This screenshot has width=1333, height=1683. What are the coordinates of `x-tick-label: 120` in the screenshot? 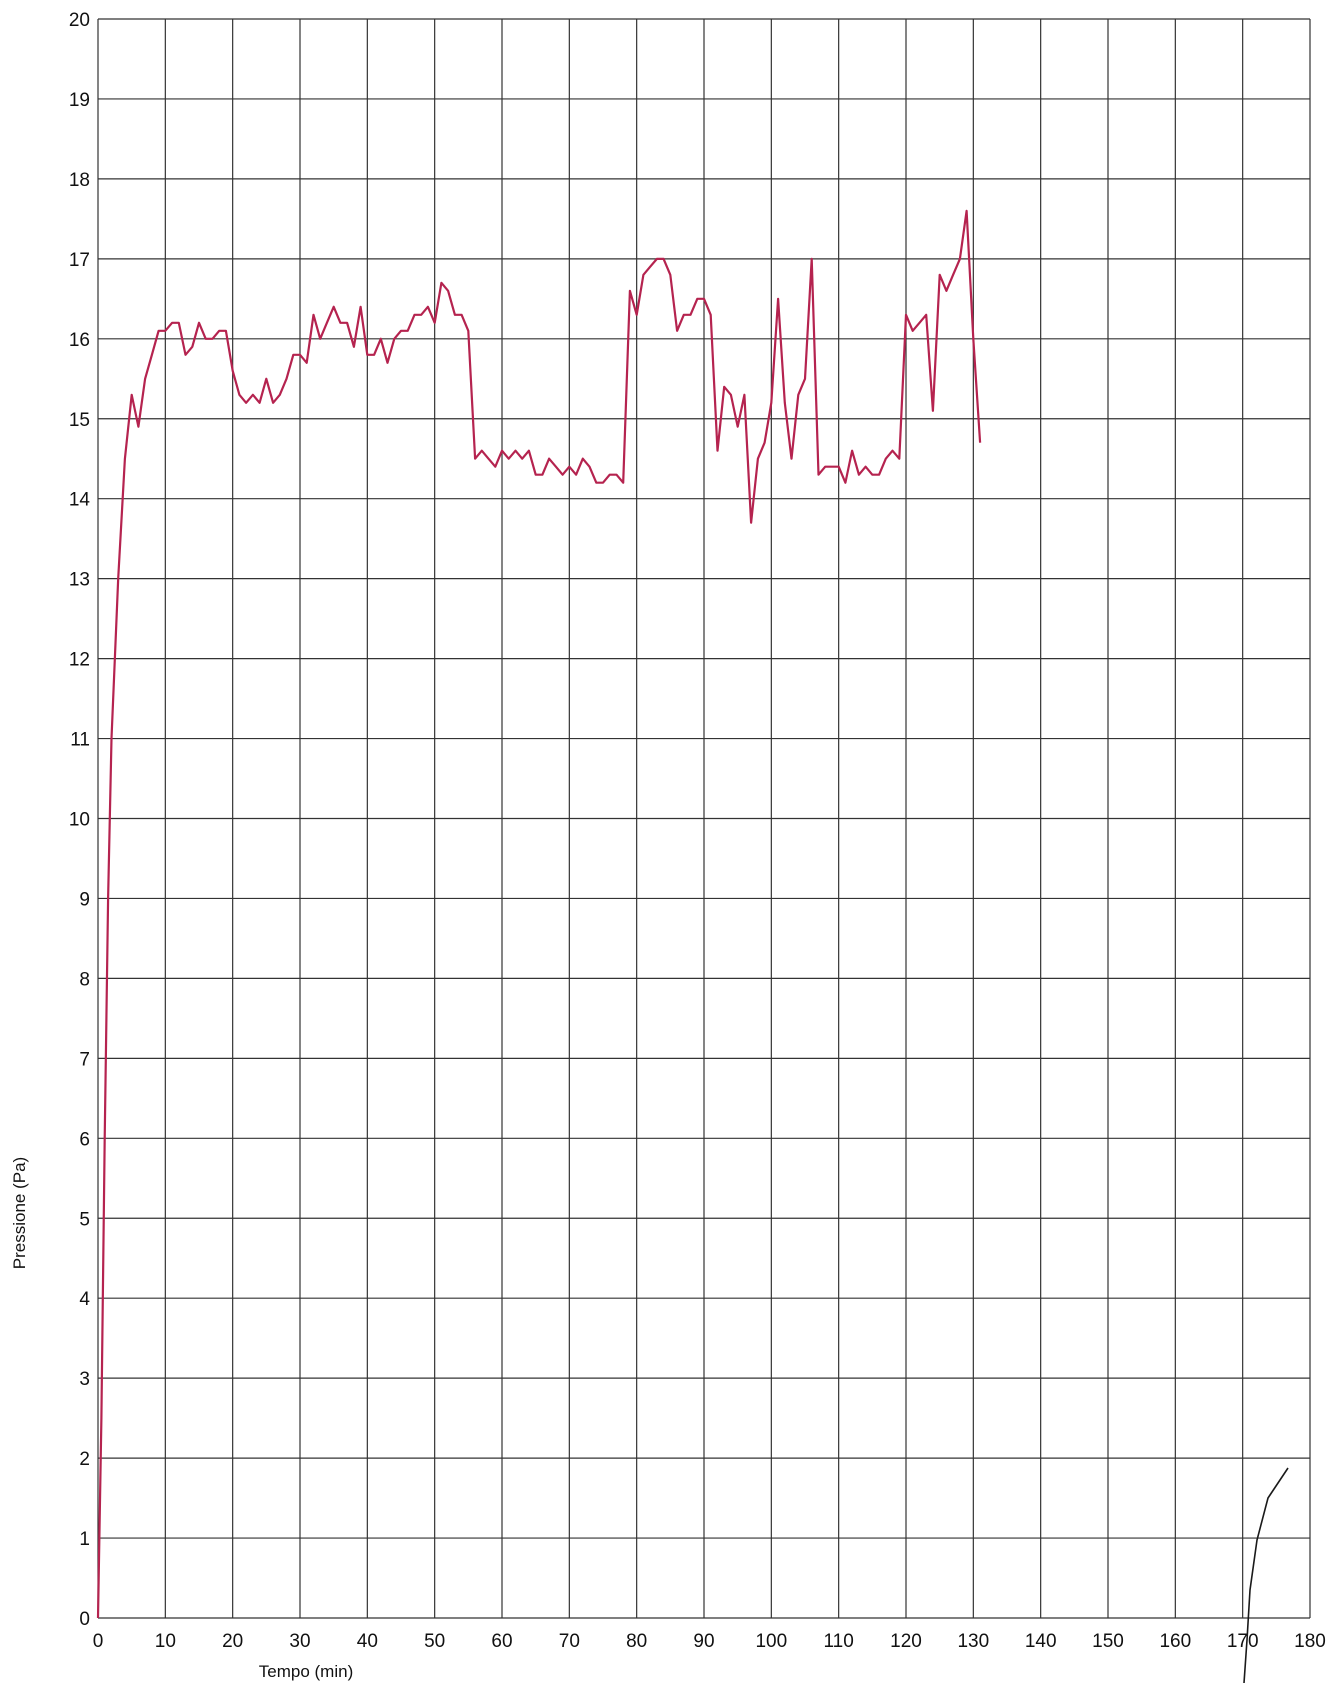 It's located at (906, 1641).